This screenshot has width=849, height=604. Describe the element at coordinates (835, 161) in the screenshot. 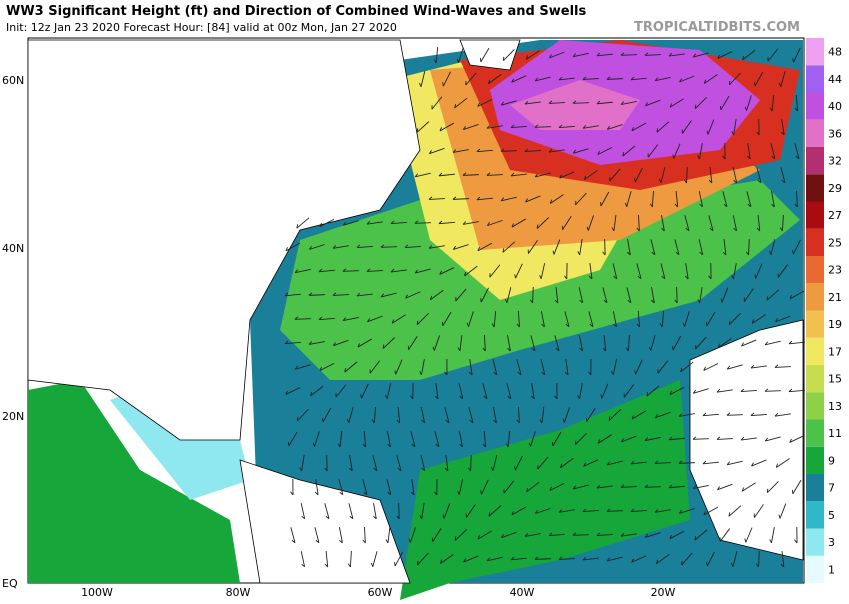

I see `colorbar-label: 32` at that location.